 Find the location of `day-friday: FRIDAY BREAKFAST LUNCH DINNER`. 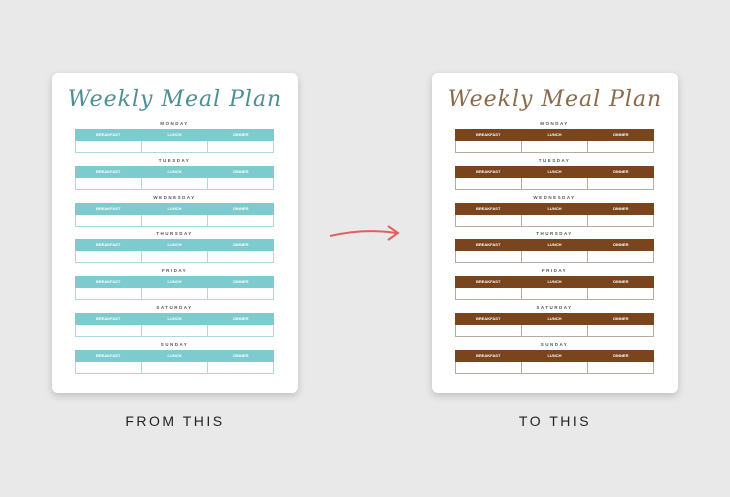

day-friday: FRIDAY BREAKFAST LUNCH DINNER is located at coordinates (174, 286).